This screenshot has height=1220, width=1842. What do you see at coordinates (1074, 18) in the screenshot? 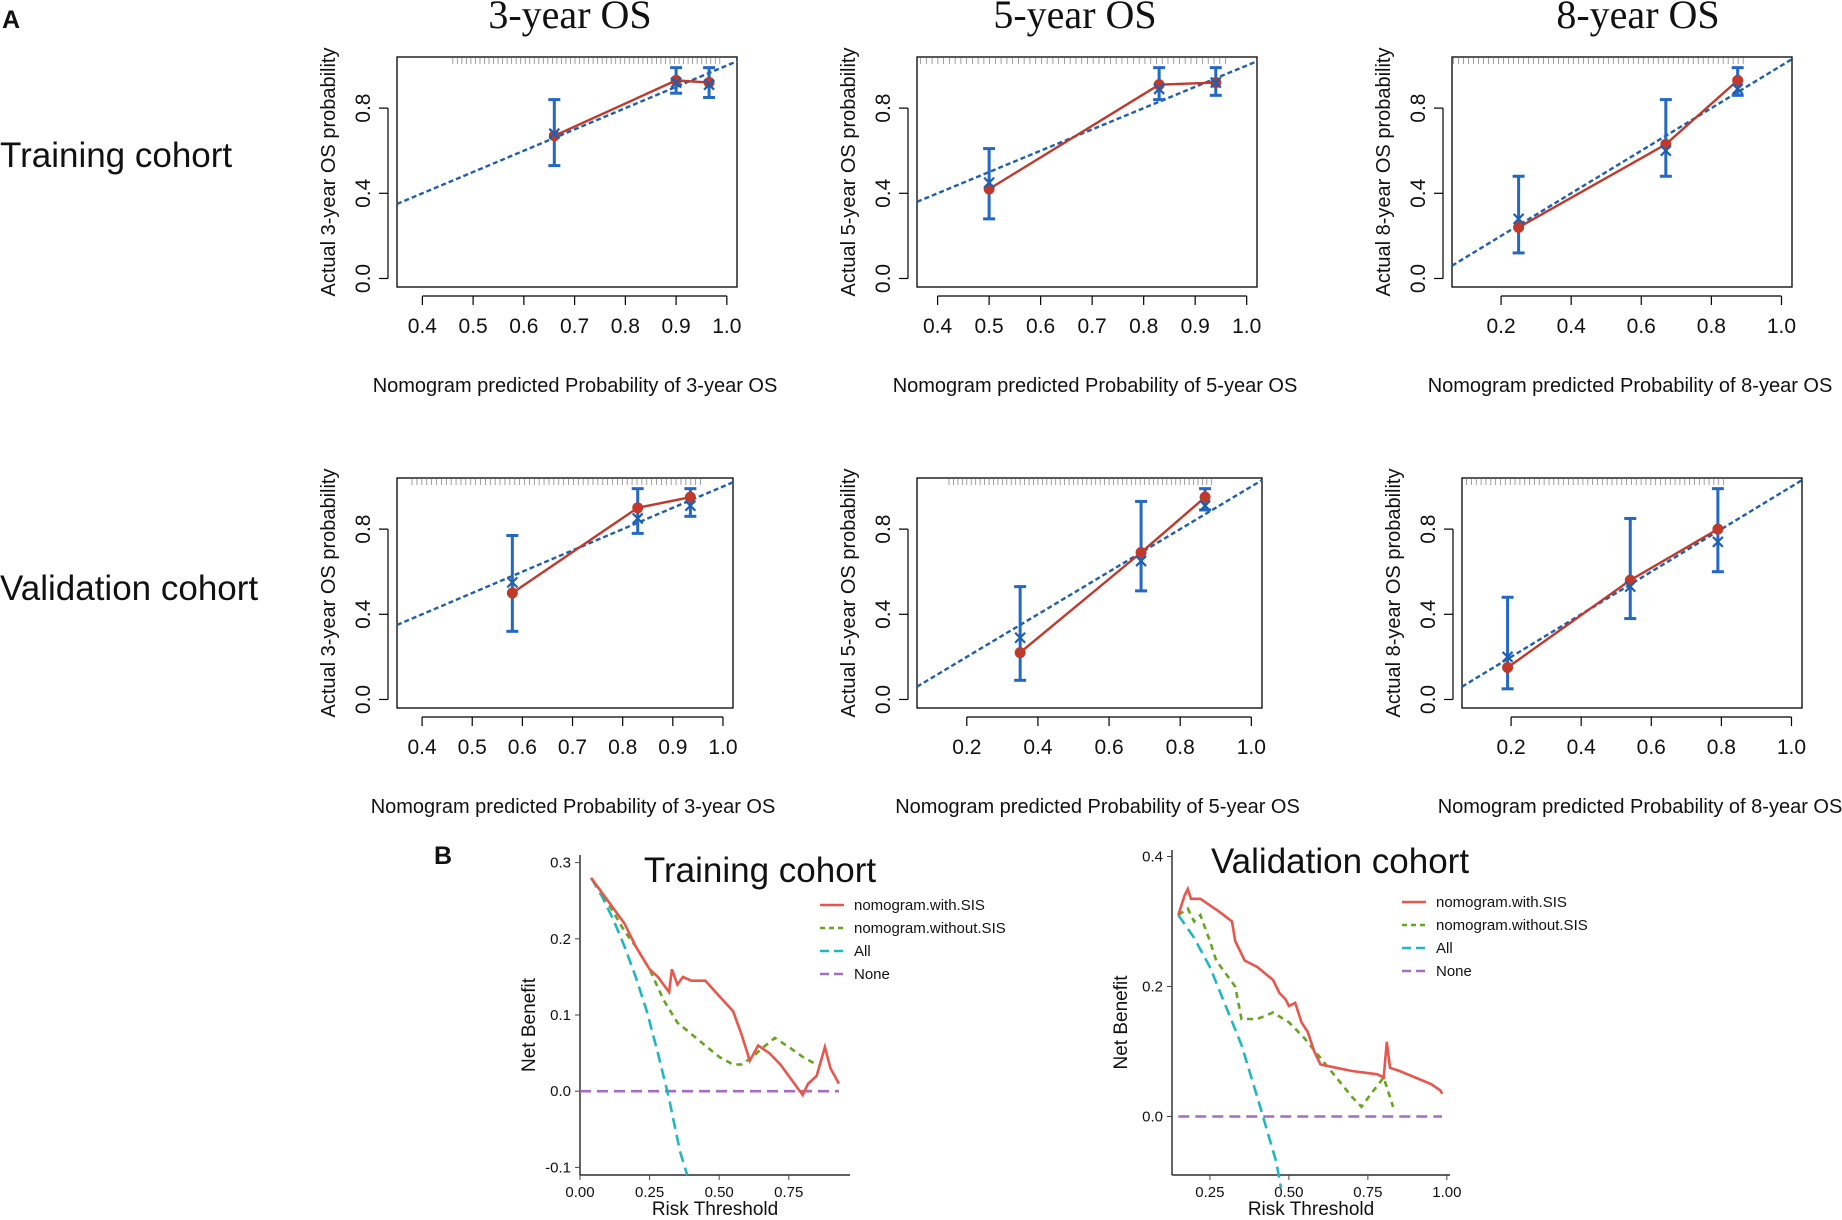
I see `chart-title: 5-year OS` at bounding box center [1074, 18].